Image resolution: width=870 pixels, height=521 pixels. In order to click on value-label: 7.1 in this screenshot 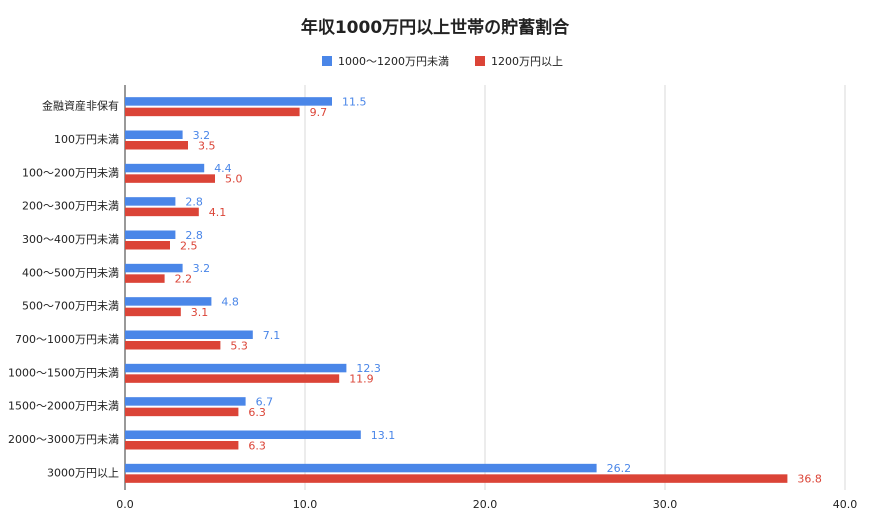, I will do `click(272, 335)`.